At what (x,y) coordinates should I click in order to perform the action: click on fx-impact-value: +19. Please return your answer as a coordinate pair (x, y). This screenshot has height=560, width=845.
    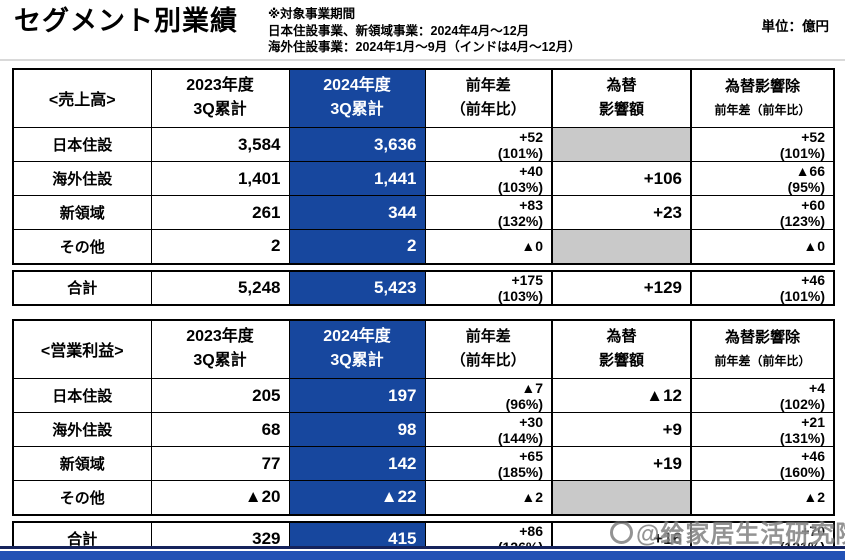
    Looking at the image, I should click on (621, 463).